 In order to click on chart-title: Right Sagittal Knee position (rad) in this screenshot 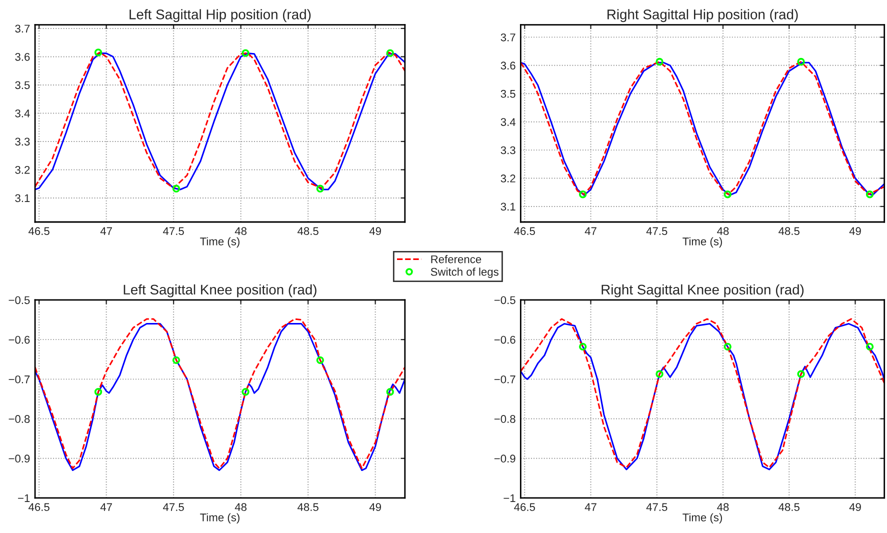, I will do `click(703, 291)`.